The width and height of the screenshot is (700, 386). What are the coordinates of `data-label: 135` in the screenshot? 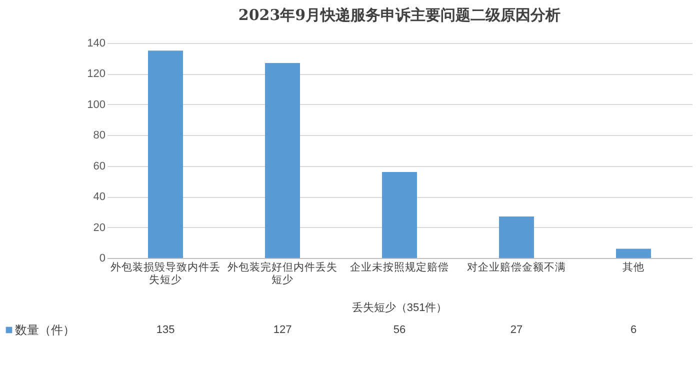 It's located at (165, 330).